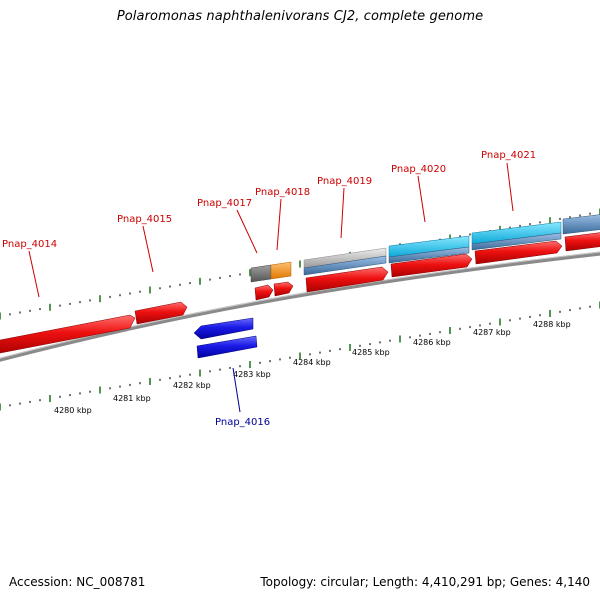 Image resolution: width=600 pixels, height=600 pixels. What do you see at coordinates (418, 169) in the screenshot?
I see `gene-label-pnap-4020: Pnap_4020` at bounding box center [418, 169].